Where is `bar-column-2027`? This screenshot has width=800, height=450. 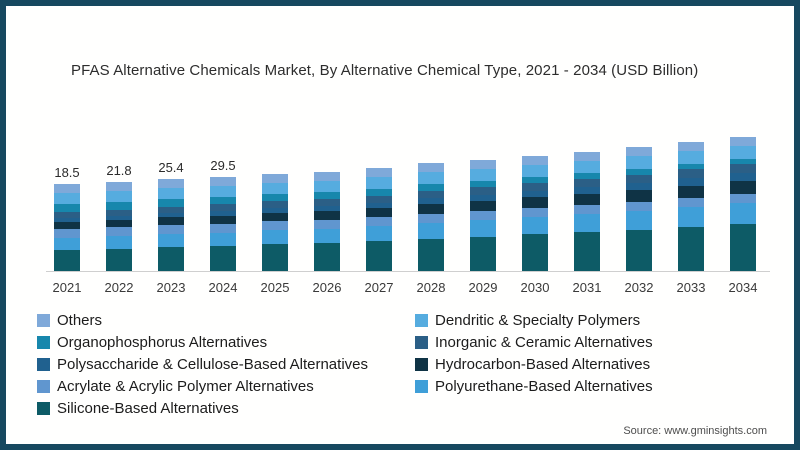
bar-column-2027 is located at coordinates (379, 220).